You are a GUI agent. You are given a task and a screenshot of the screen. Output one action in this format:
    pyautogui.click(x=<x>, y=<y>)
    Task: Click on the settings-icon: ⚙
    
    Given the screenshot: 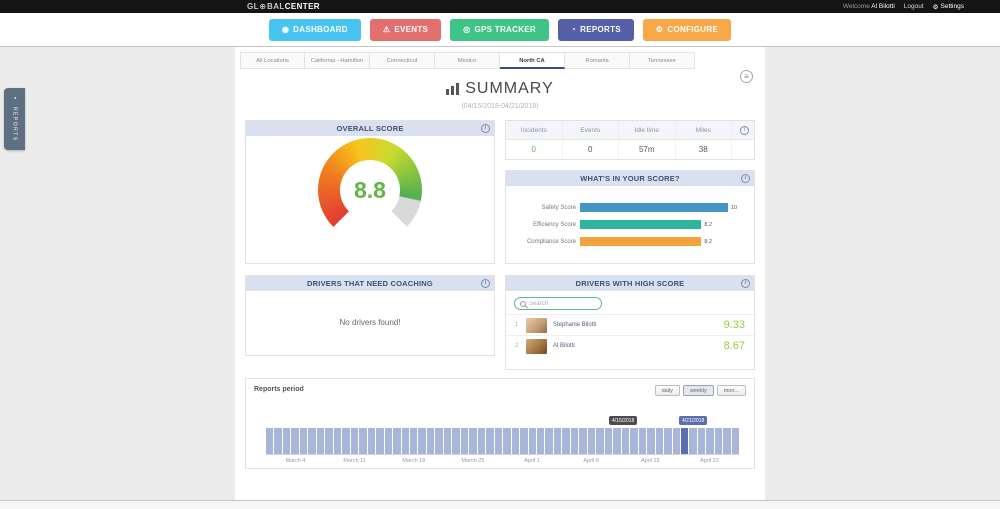 What is the action you would take?
    pyautogui.click(x=935, y=7)
    